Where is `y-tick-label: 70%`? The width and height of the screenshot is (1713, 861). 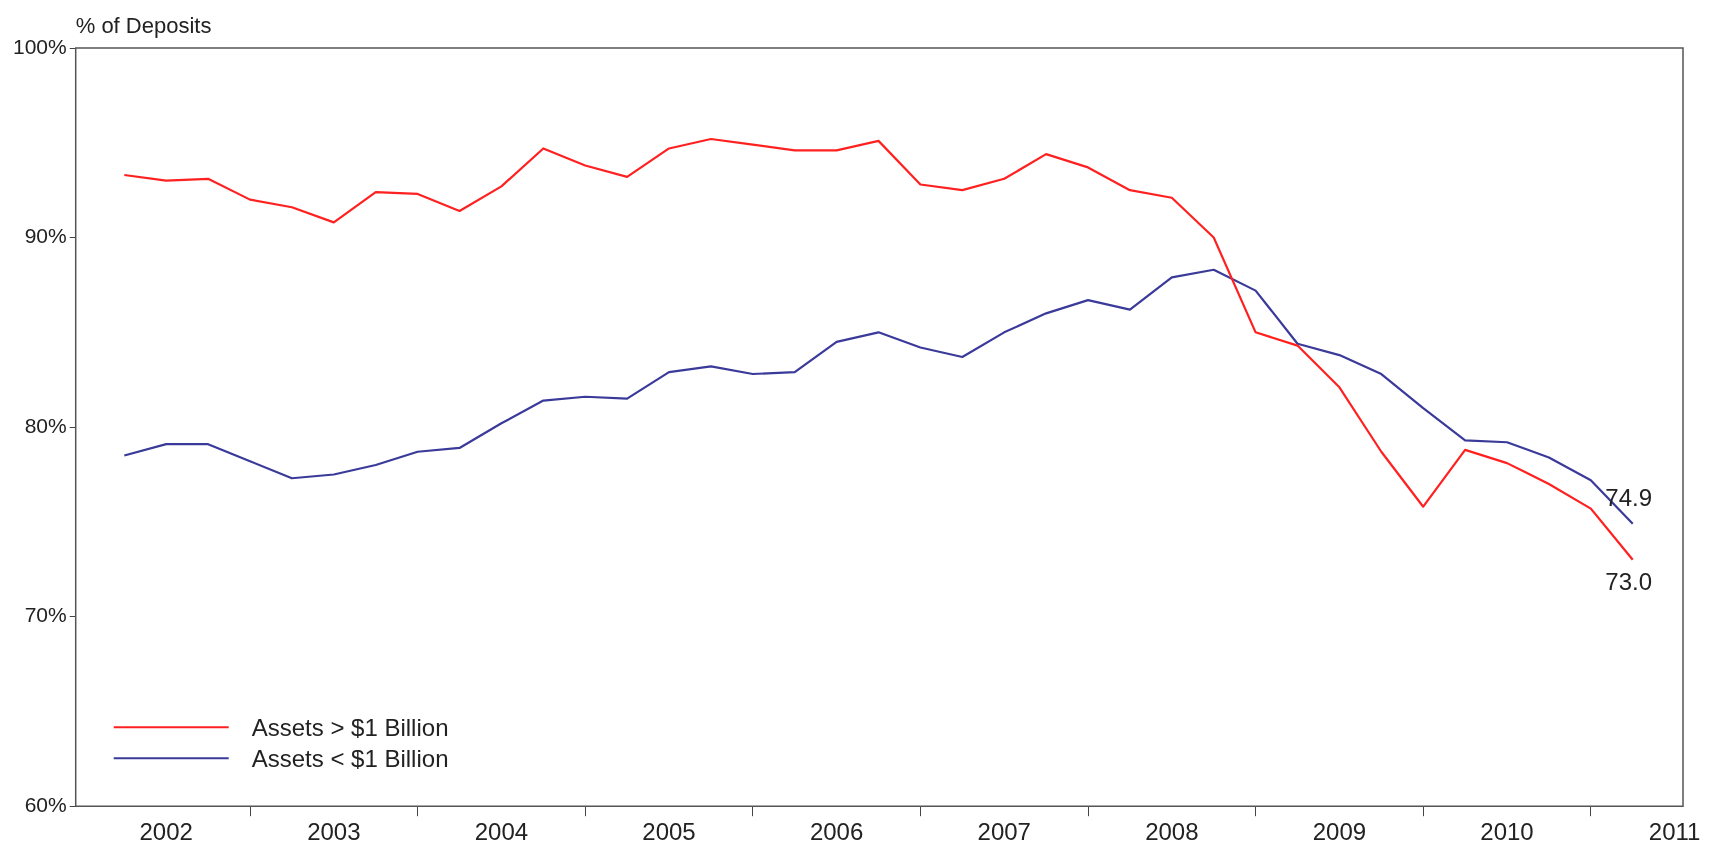 y-tick-label: 70% is located at coordinates (45, 615).